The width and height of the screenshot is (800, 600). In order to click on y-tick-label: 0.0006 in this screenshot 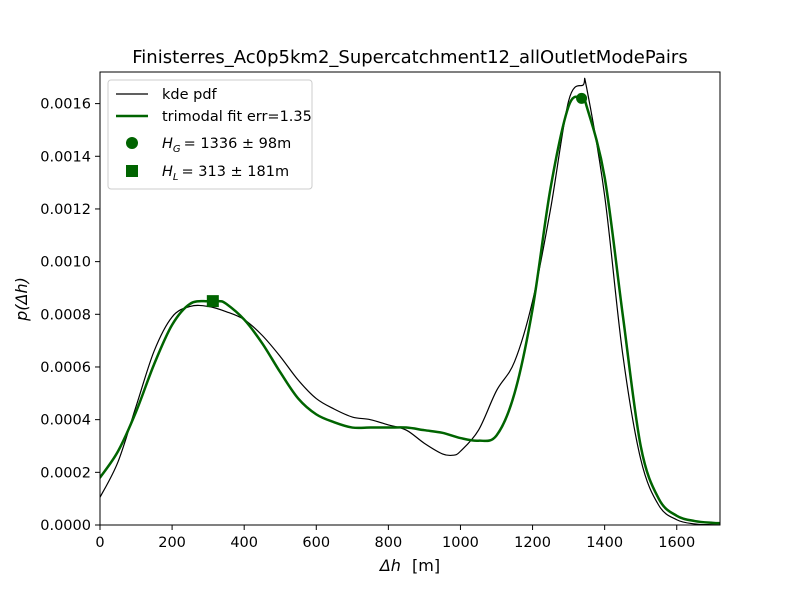, I will do `click(65, 368)`.